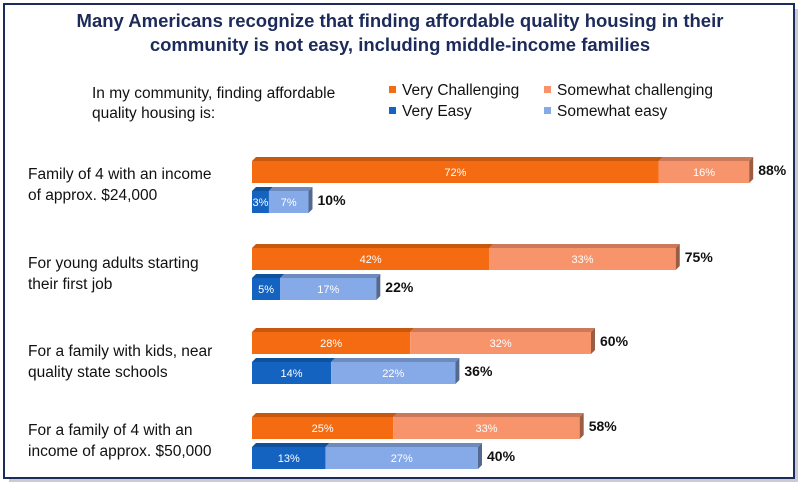  Describe the element at coordinates (772, 170) in the screenshot. I see `total-label-challenging-0: 88%` at that location.